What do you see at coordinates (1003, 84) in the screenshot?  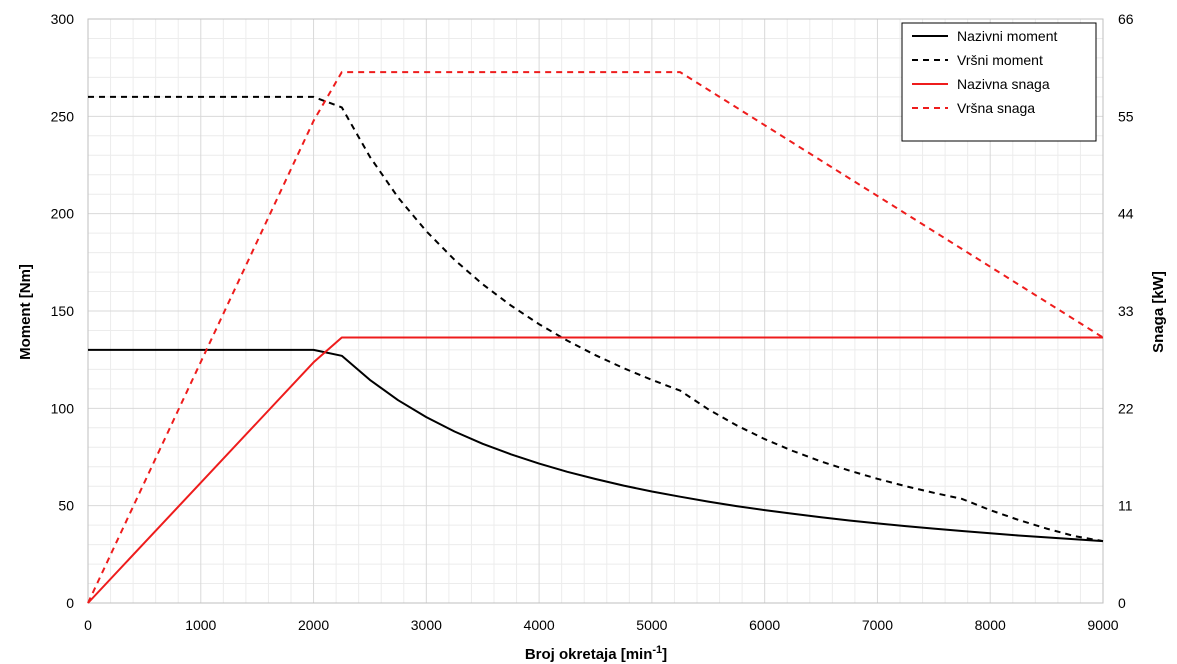 I see `legend-label: Nazivna snaga` at bounding box center [1003, 84].